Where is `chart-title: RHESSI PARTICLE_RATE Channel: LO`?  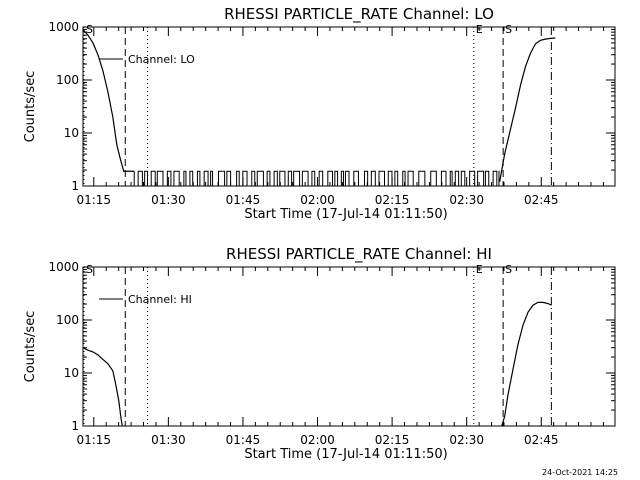
chart-title: RHESSI PARTICLE_RATE Channel: LO is located at coordinates (359, 14).